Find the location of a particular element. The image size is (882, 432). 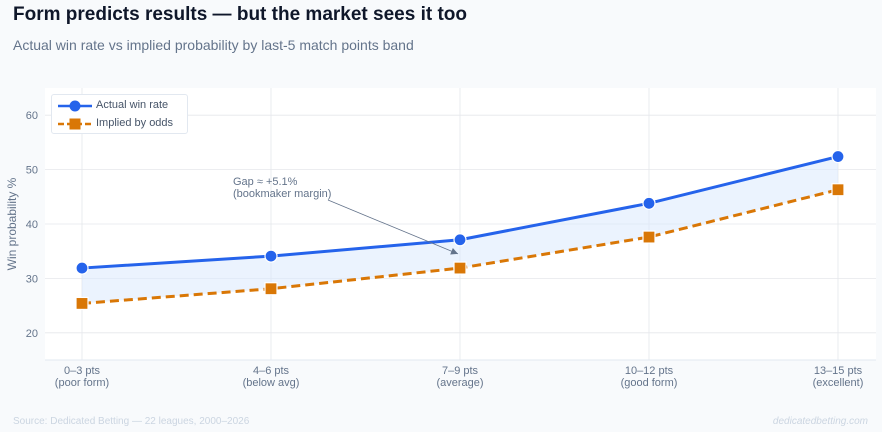

y-tick-labels: 20 30 40 50 60 is located at coordinates (32, 225).